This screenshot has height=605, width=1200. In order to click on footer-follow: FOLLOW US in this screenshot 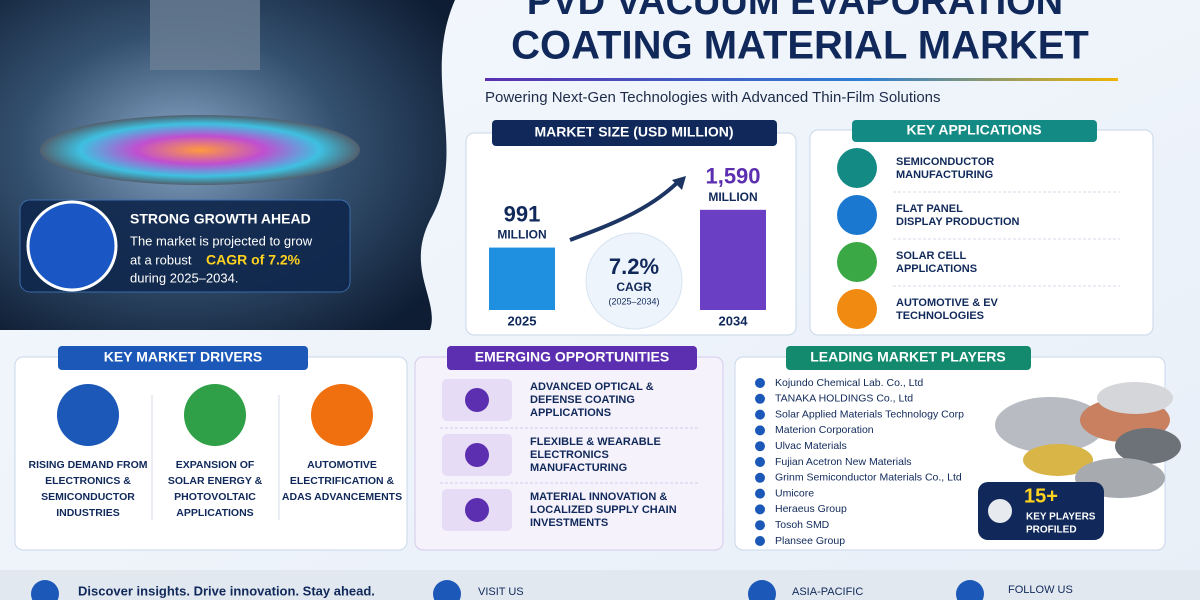, I will do `click(1040, 590)`.